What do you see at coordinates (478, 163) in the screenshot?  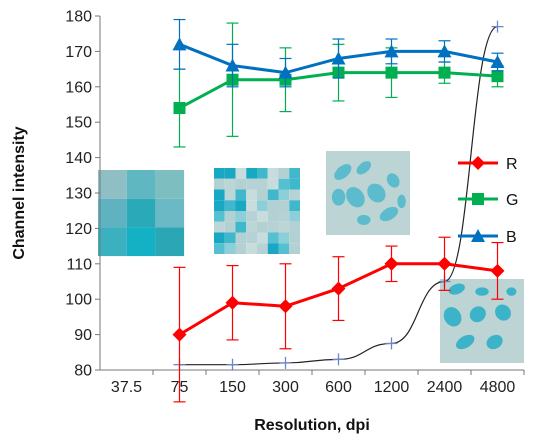 I see `legend-marker-r` at bounding box center [478, 163].